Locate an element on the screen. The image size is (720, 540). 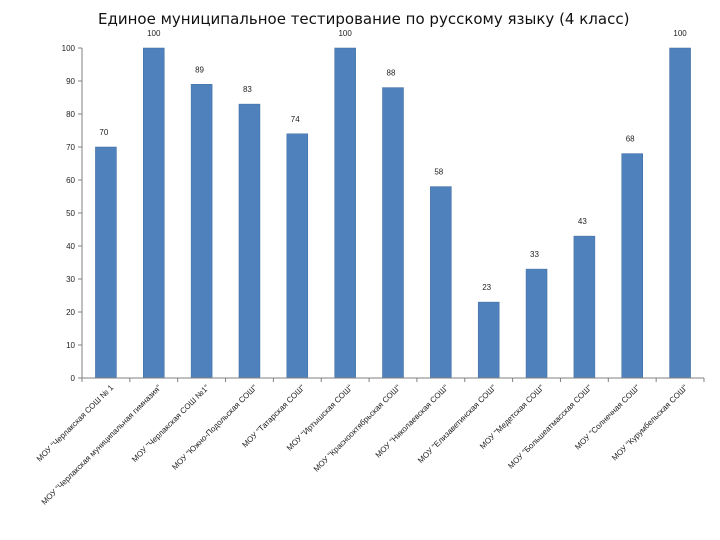
data-label: 68 is located at coordinates (630, 139).